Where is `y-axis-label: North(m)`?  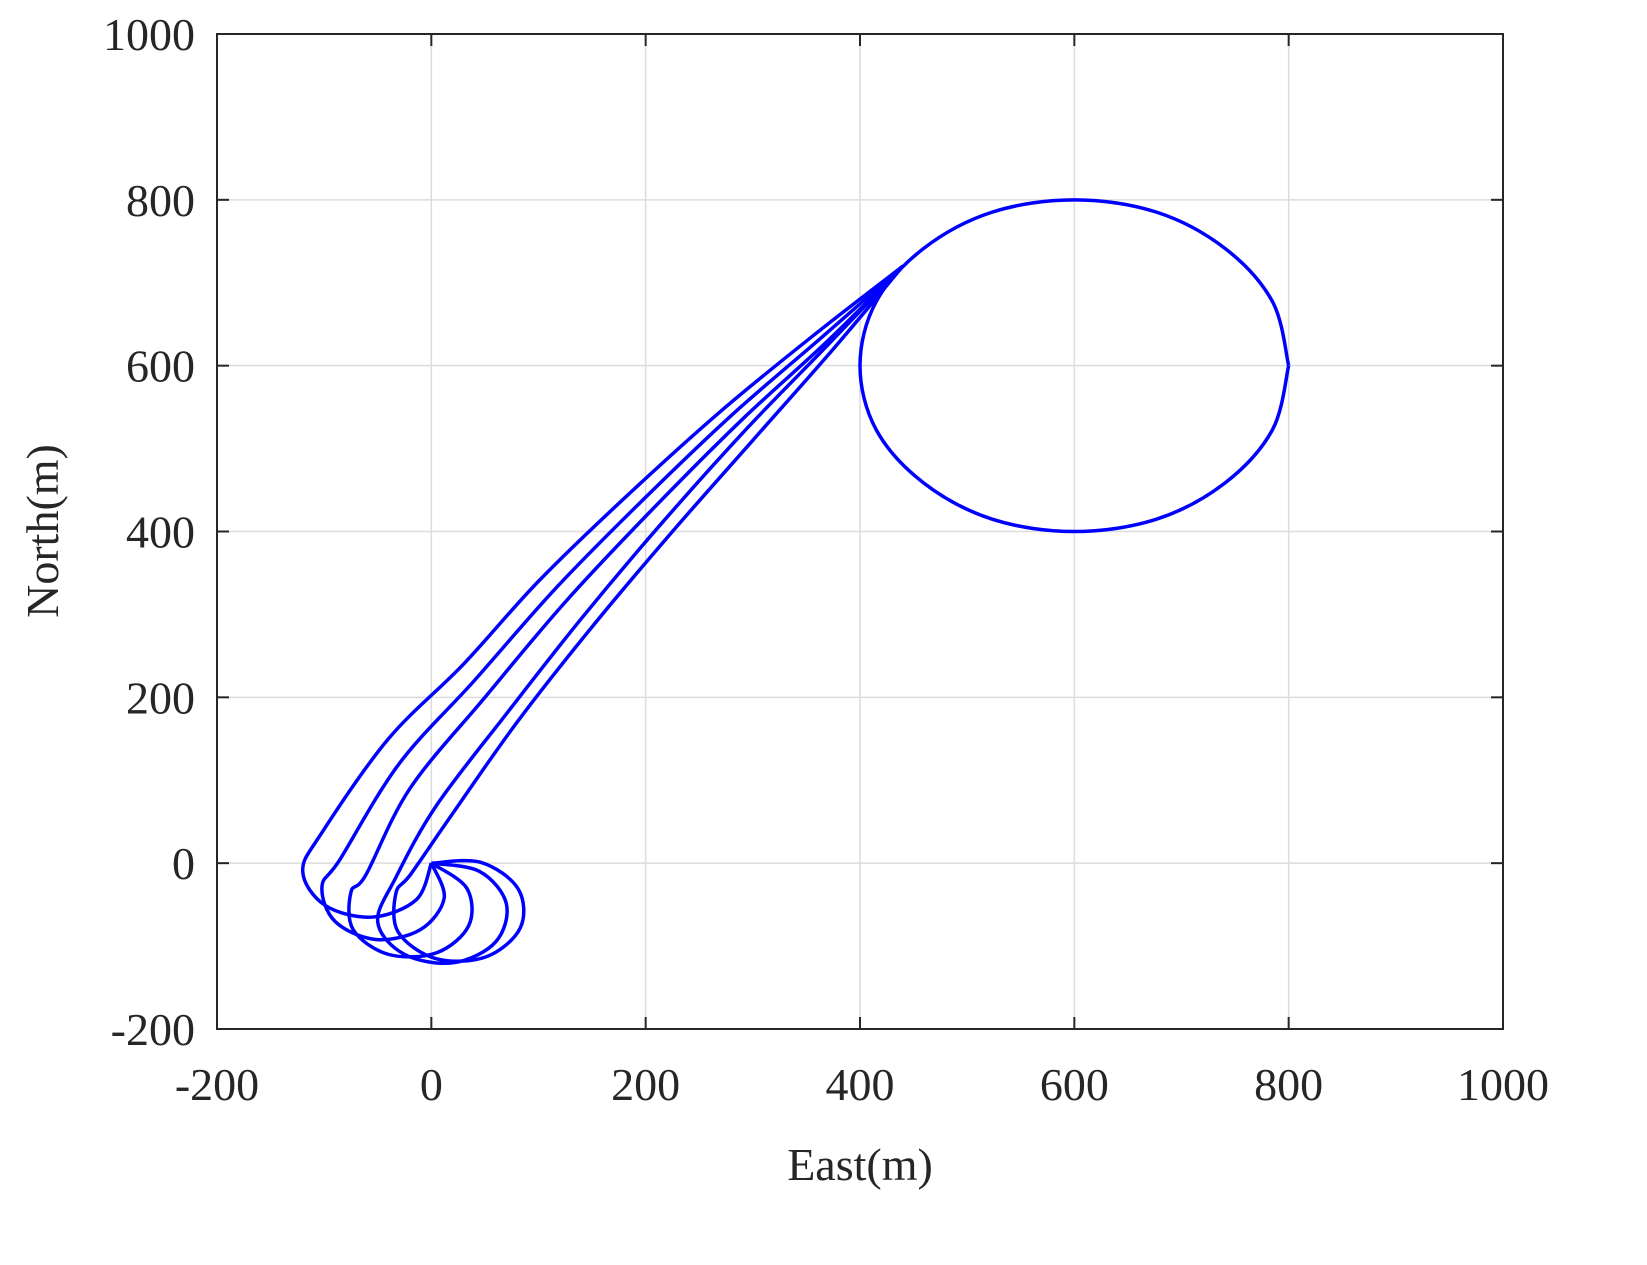 y-axis-label: North(m) is located at coordinates (42, 531).